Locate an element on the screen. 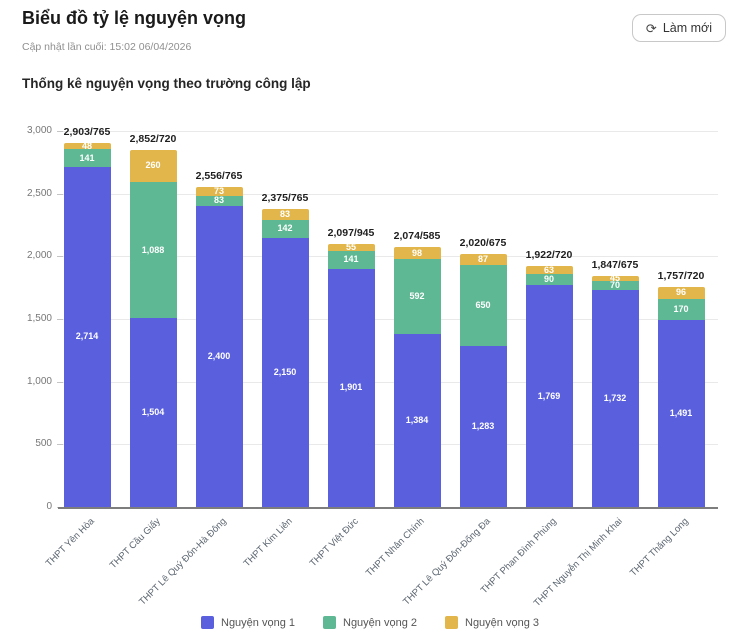  bar-total-label: 2,375/765 is located at coordinates (285, 198).